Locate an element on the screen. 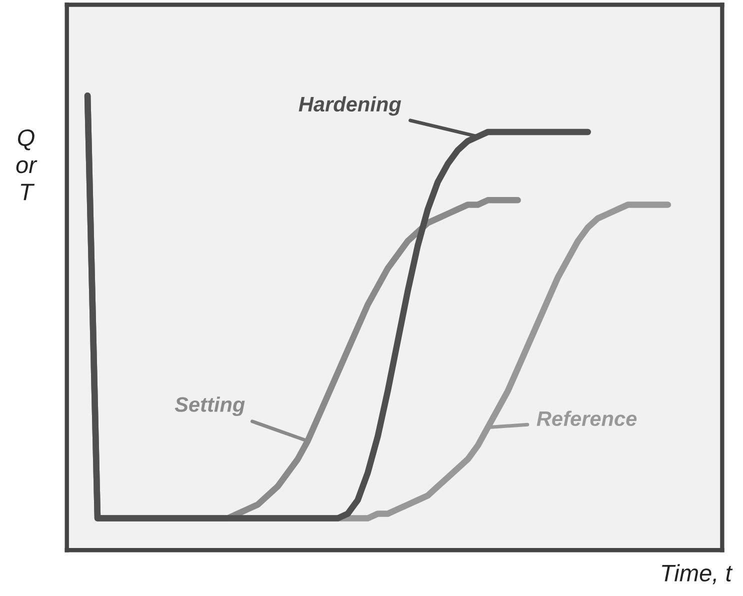  text: Setting is located at coordinates (209, 406).